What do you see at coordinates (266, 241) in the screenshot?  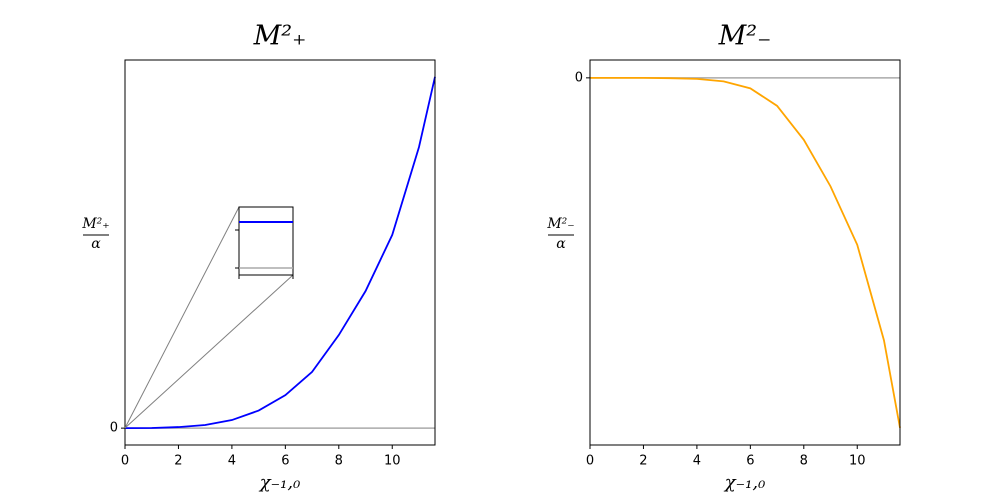 I see `inset-frame` at bounding box center [266, 241].